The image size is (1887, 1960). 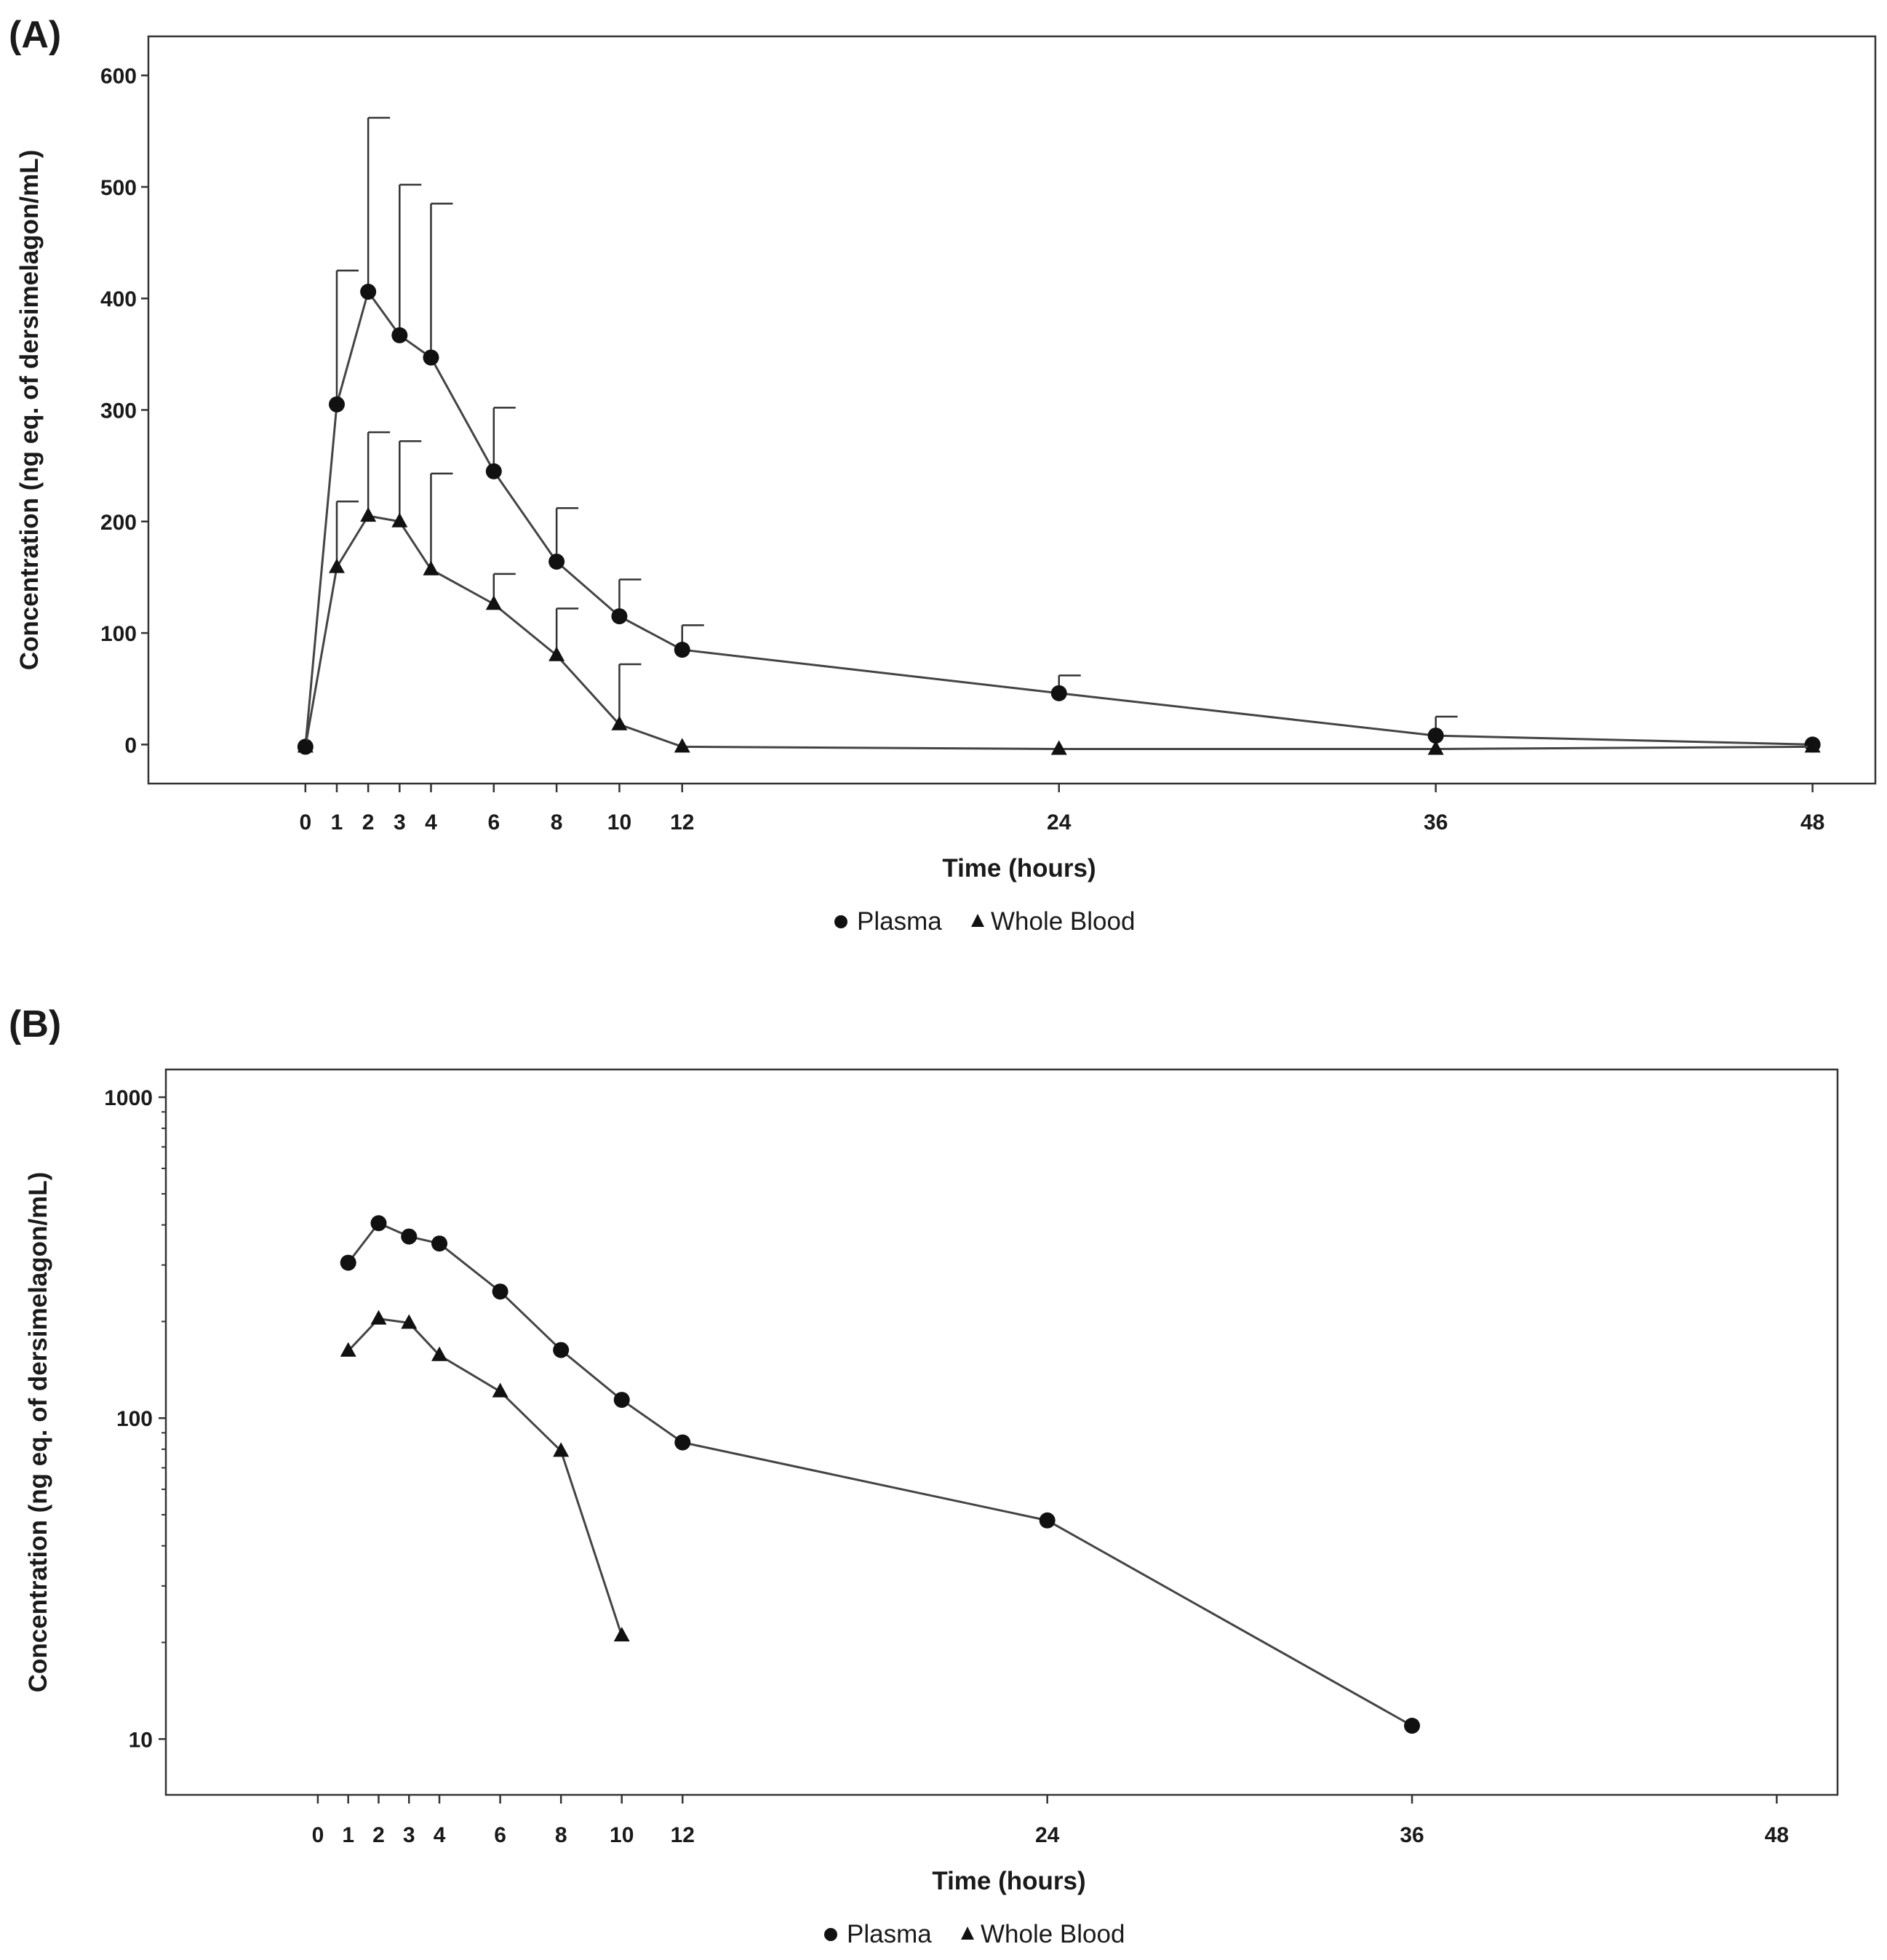 I want to click on chart-b-x-axis-title: Time (hours), so click(x=1008, y=1881).